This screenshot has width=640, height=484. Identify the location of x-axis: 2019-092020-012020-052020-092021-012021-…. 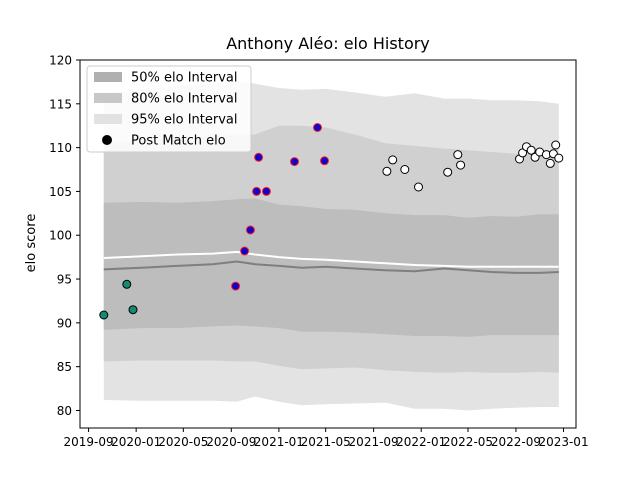
(326, 438).